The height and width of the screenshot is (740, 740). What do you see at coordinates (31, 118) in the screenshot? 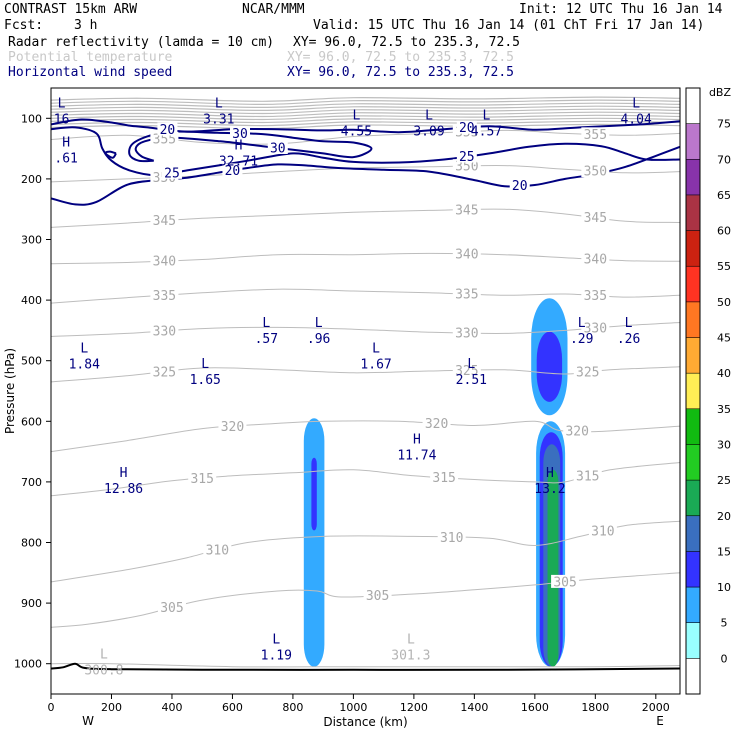
I see `y-tick-label: 100` at bounding box center [31, 118].